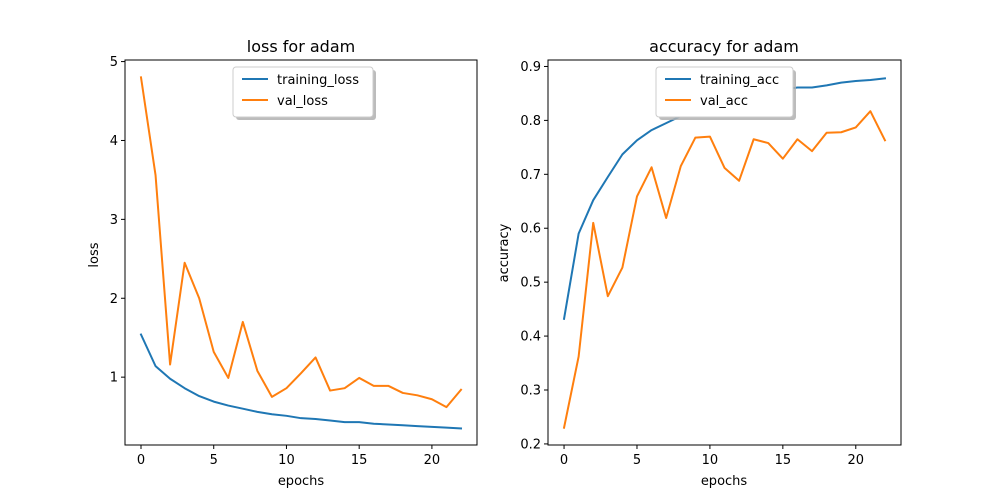 This screenshot has width=1000, height=500. Describe the element at coordinates (724, 46) in the screenshot. I see `accuracy-chart-title: accuracy for adam` at that location.